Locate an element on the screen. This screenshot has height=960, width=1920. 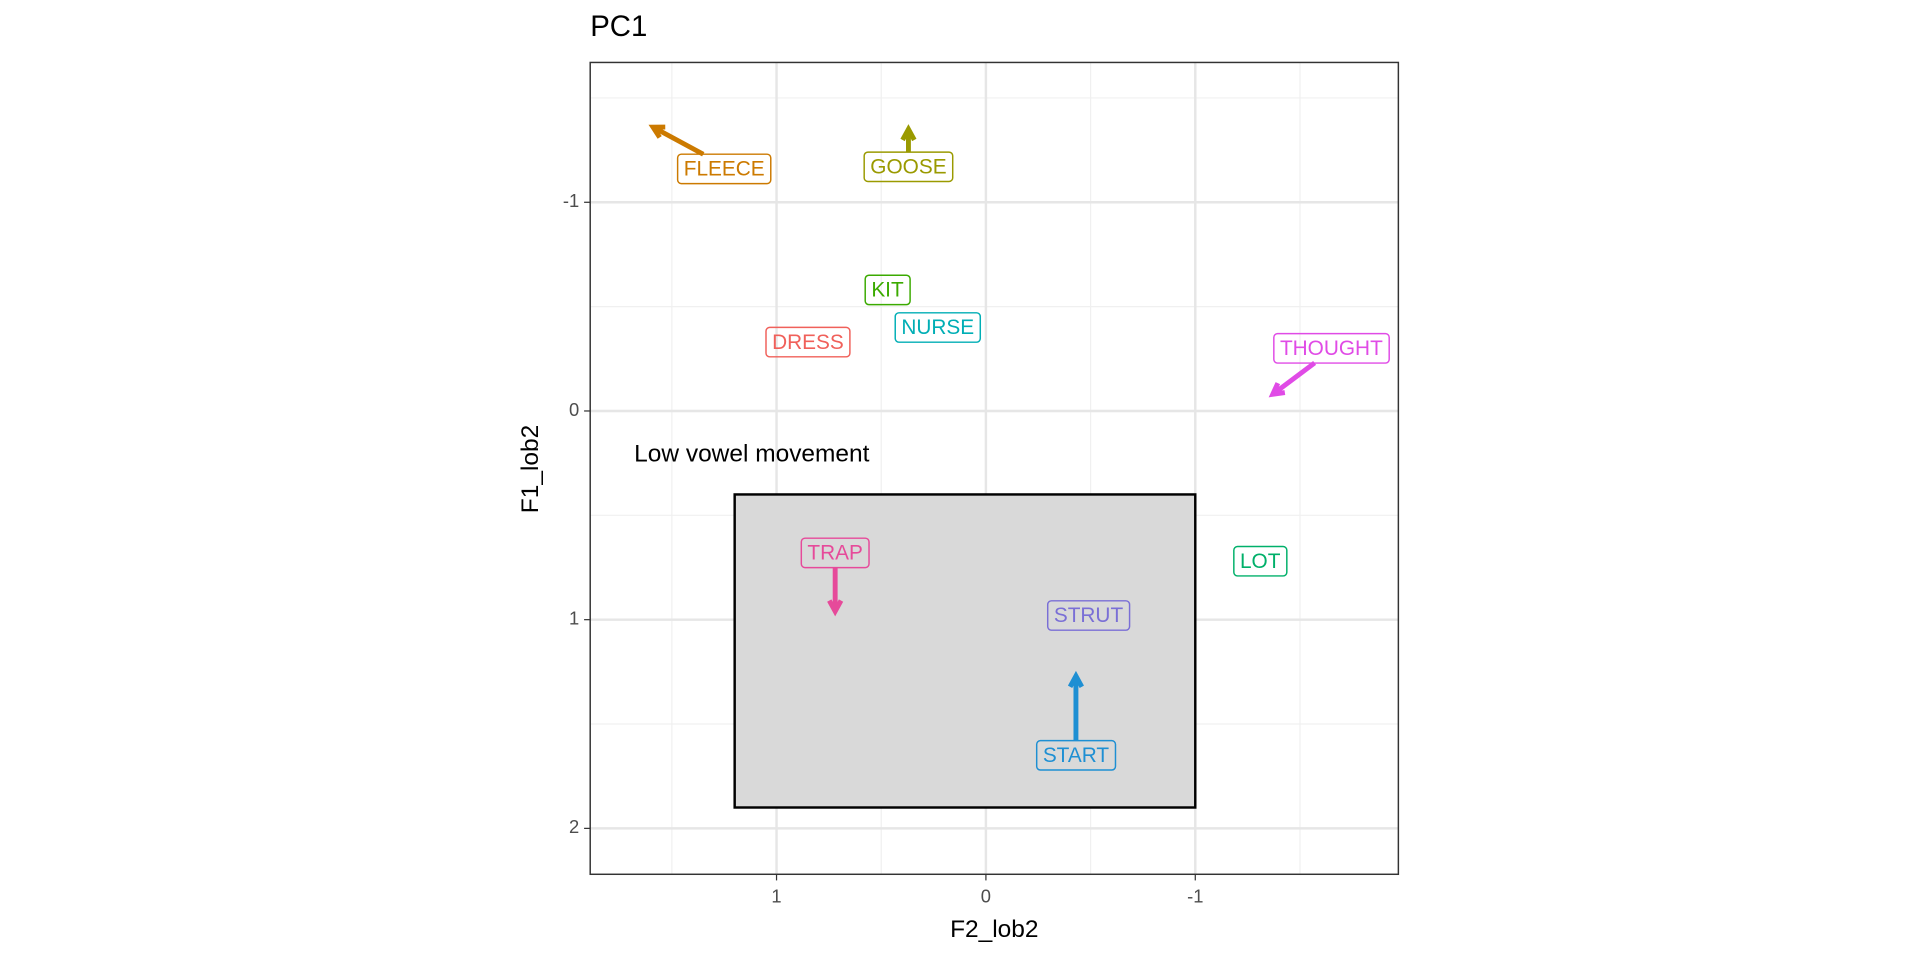
label-text: LOT is located at coordinates (1260, 561).